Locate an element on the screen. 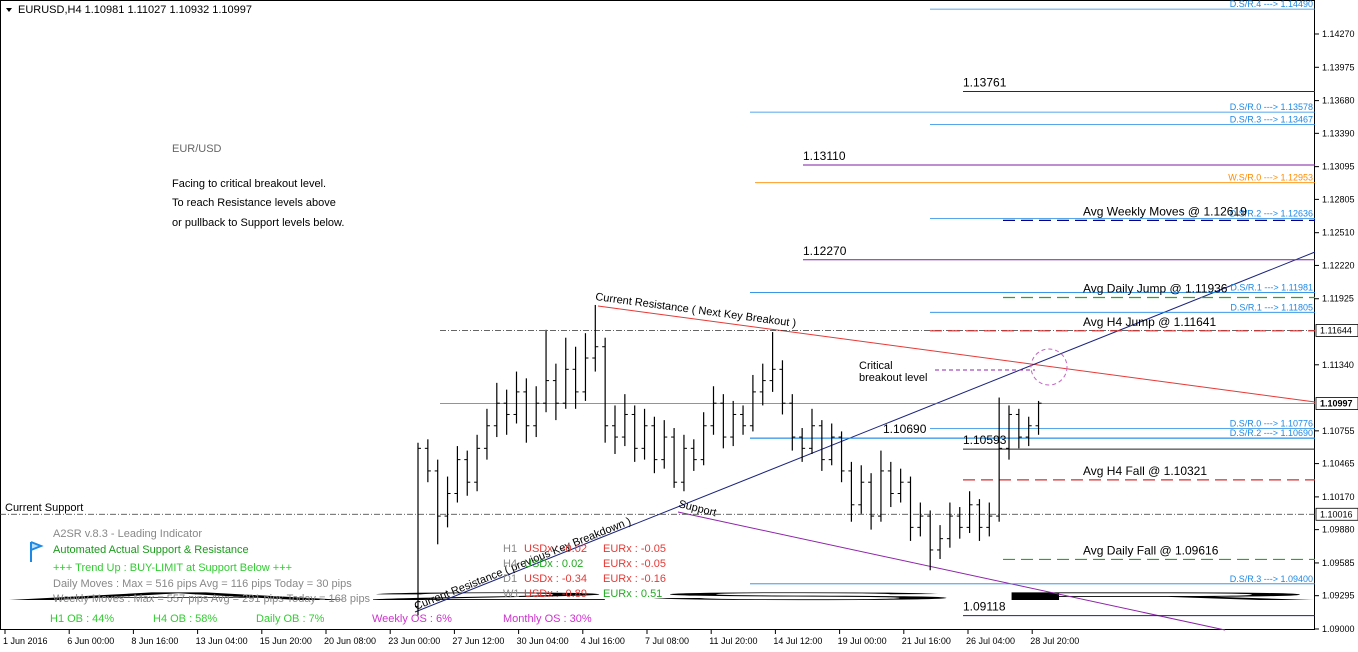 The image size is (1358, 652). strength-tf: W1 is located at coordinates (511, 594).